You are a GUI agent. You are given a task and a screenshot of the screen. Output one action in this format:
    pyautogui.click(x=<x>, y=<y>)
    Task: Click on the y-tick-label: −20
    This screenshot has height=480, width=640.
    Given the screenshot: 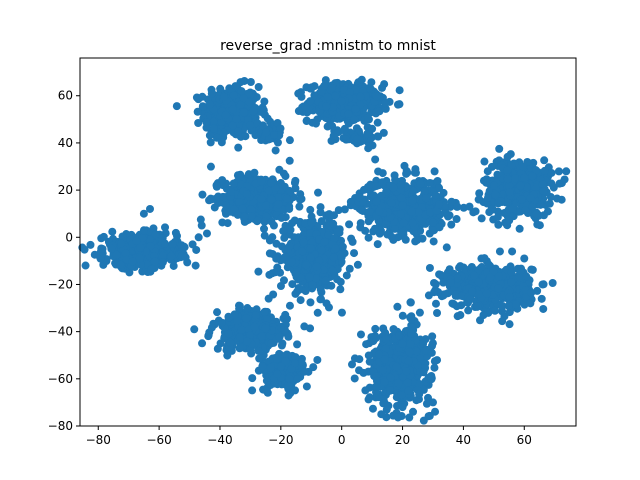 What is the action you would take?
    pyautogui.click(x=60, y=284)
    